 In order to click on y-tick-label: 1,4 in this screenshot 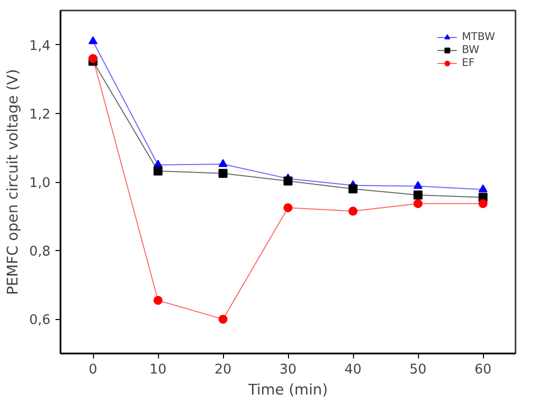, I will do `click(40, 46)`.